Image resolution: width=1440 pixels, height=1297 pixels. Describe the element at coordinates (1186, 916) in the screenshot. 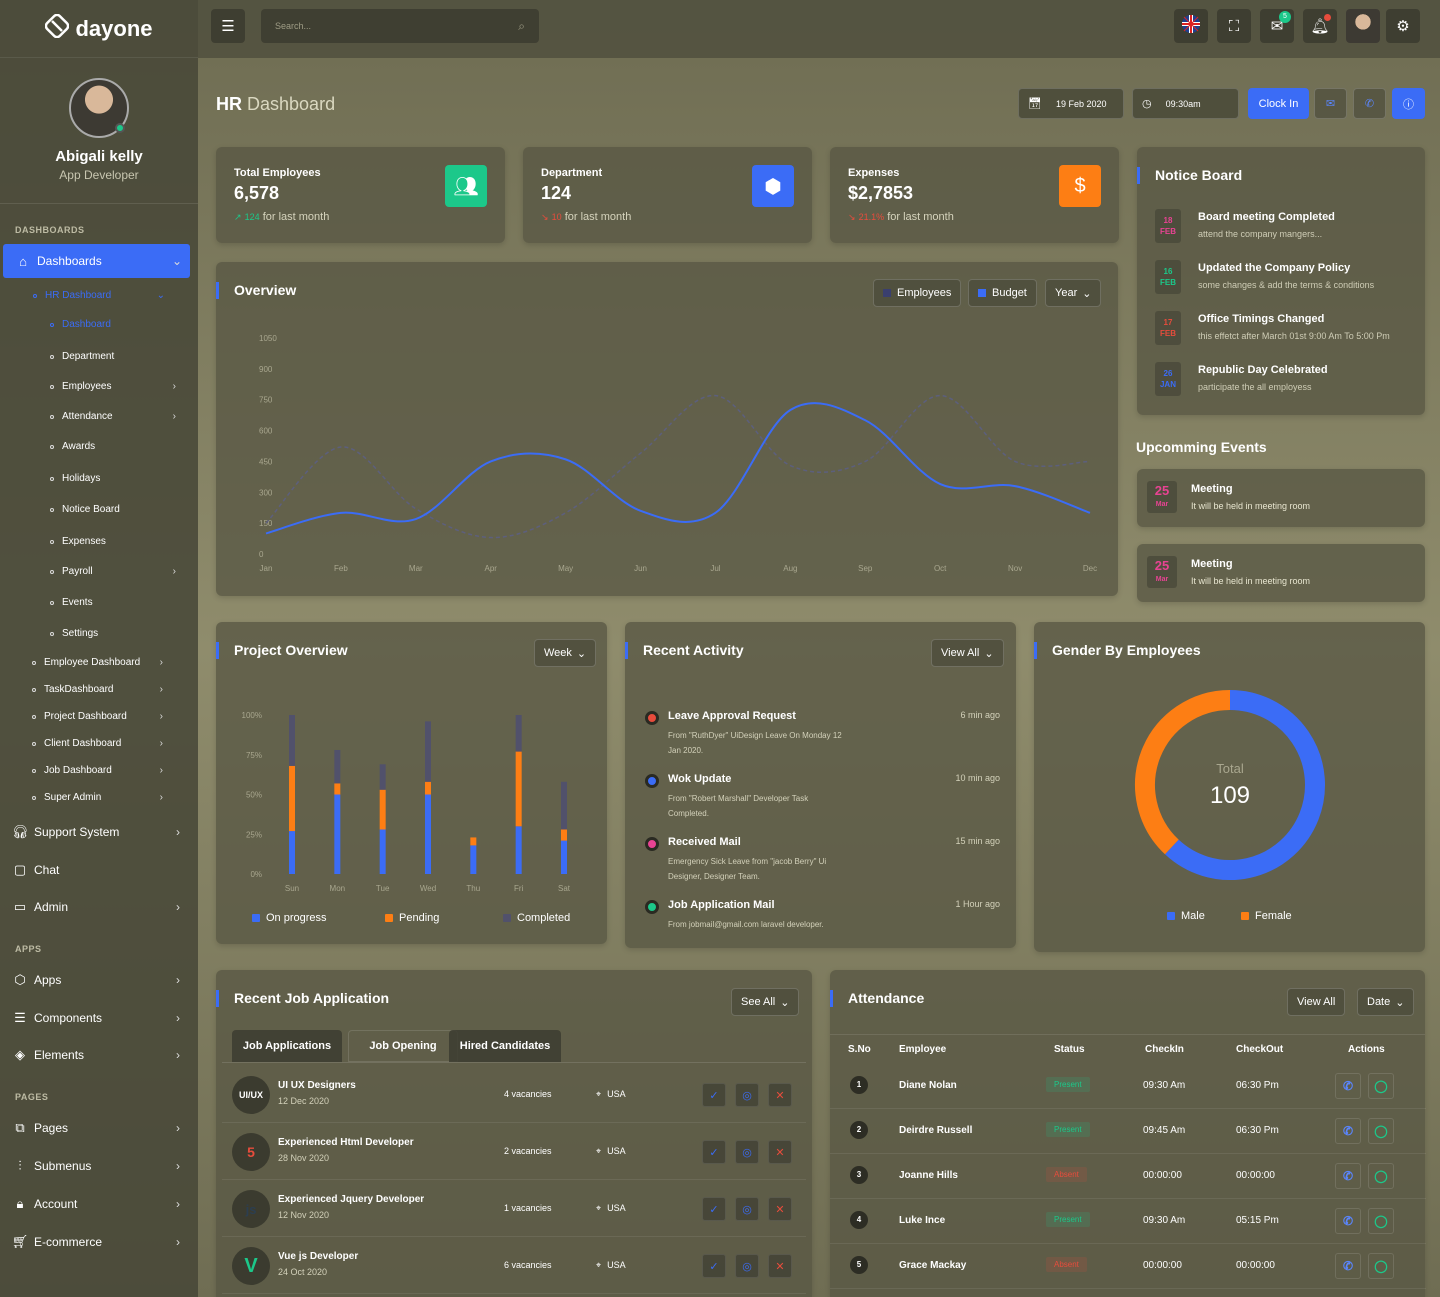

I see `legend-male: Male` at that location.